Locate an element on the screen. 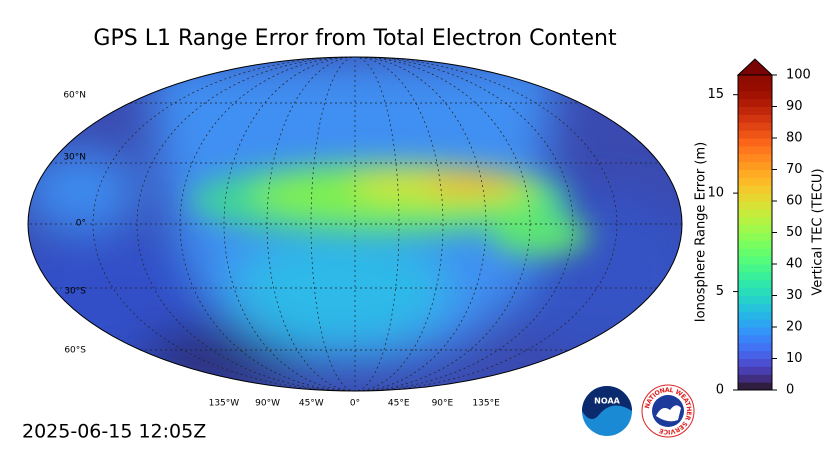  lon-label: 135°W is located at coordinates (224, 404).